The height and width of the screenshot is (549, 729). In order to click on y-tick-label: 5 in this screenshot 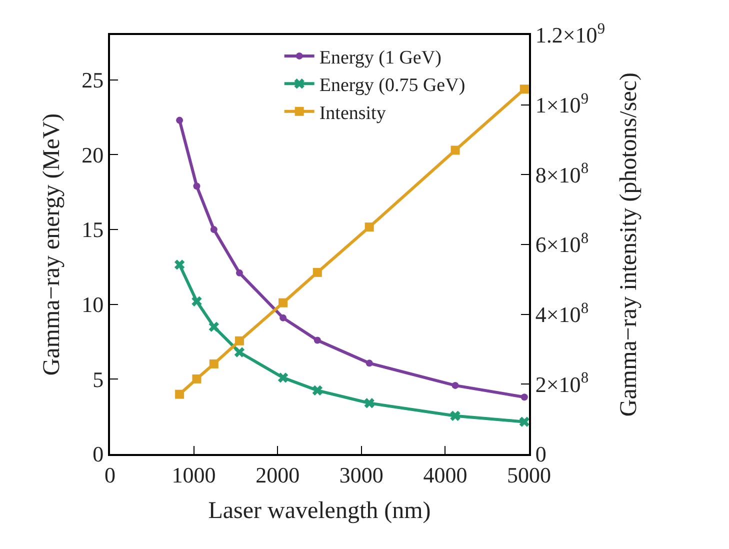, I will do `click(98, 379)`.